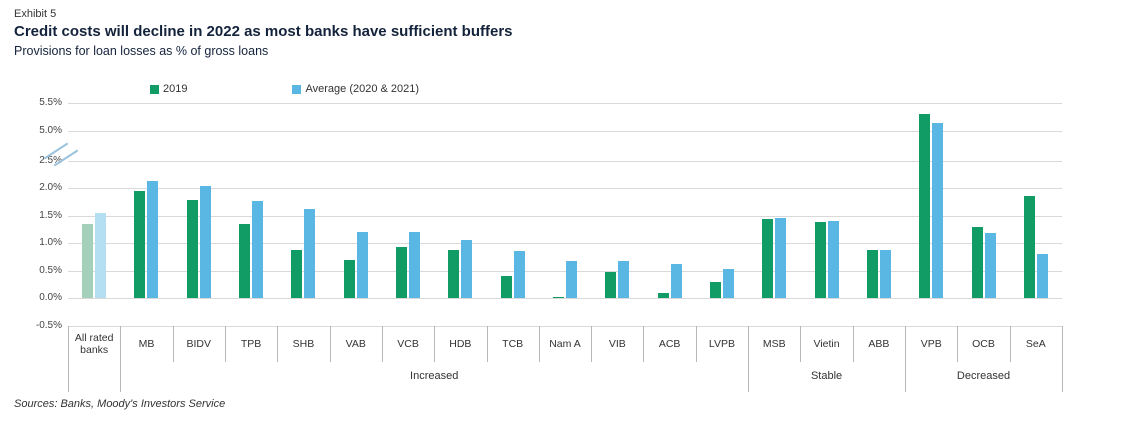  I want to click on category-label: MSB, so click(774, 343).